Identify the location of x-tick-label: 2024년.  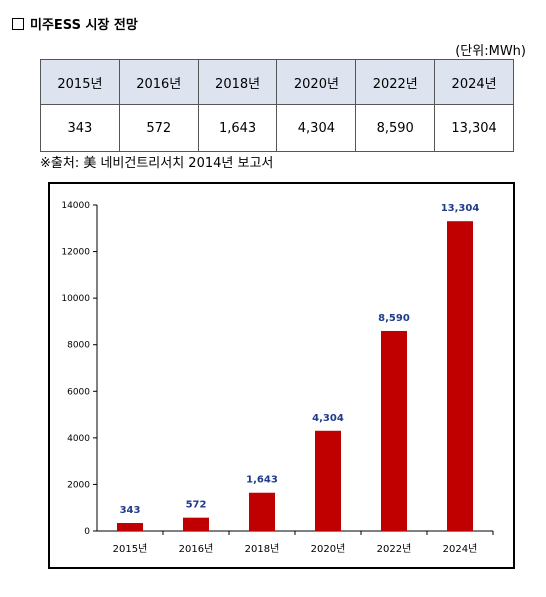
(460, 549).